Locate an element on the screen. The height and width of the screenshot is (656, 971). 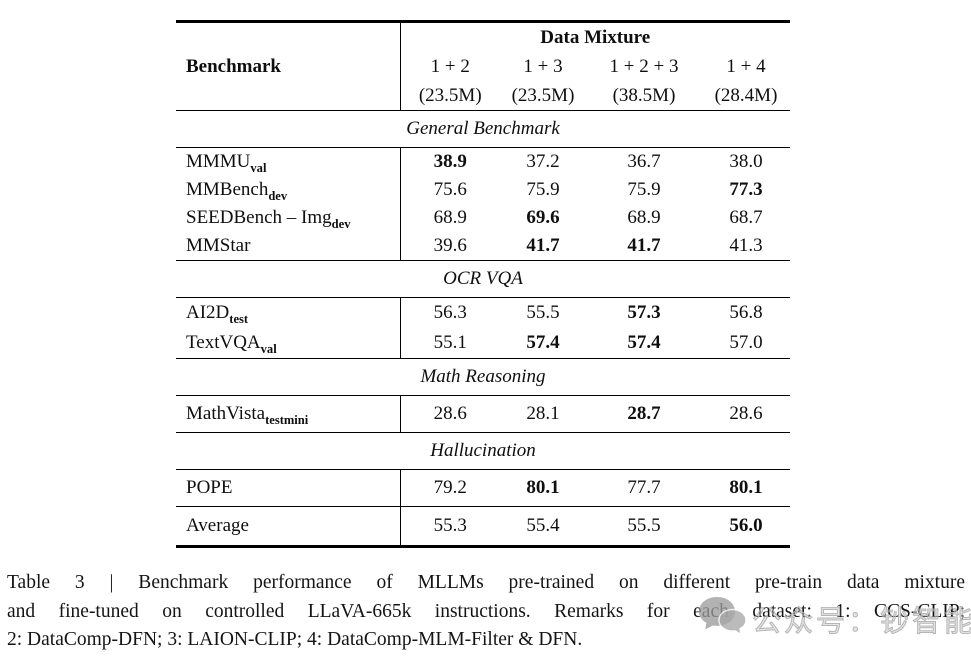
score-cell: 56.0 is located at coordinates (746, 526).